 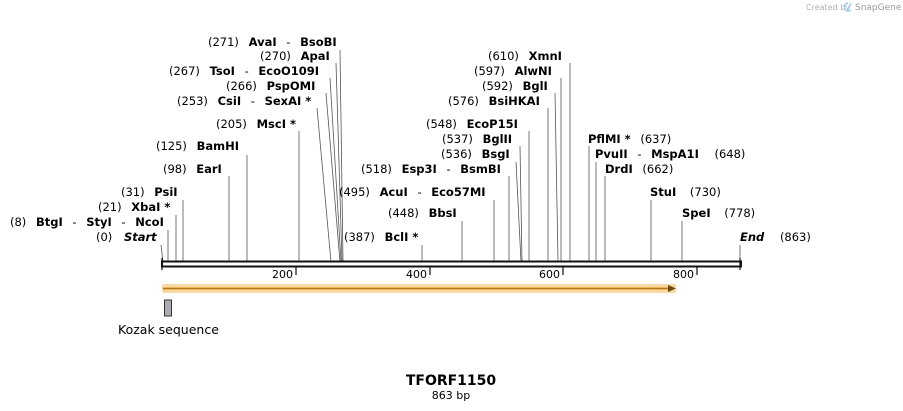 I want to click on site-pos: (205), so click(x=231, y=124).